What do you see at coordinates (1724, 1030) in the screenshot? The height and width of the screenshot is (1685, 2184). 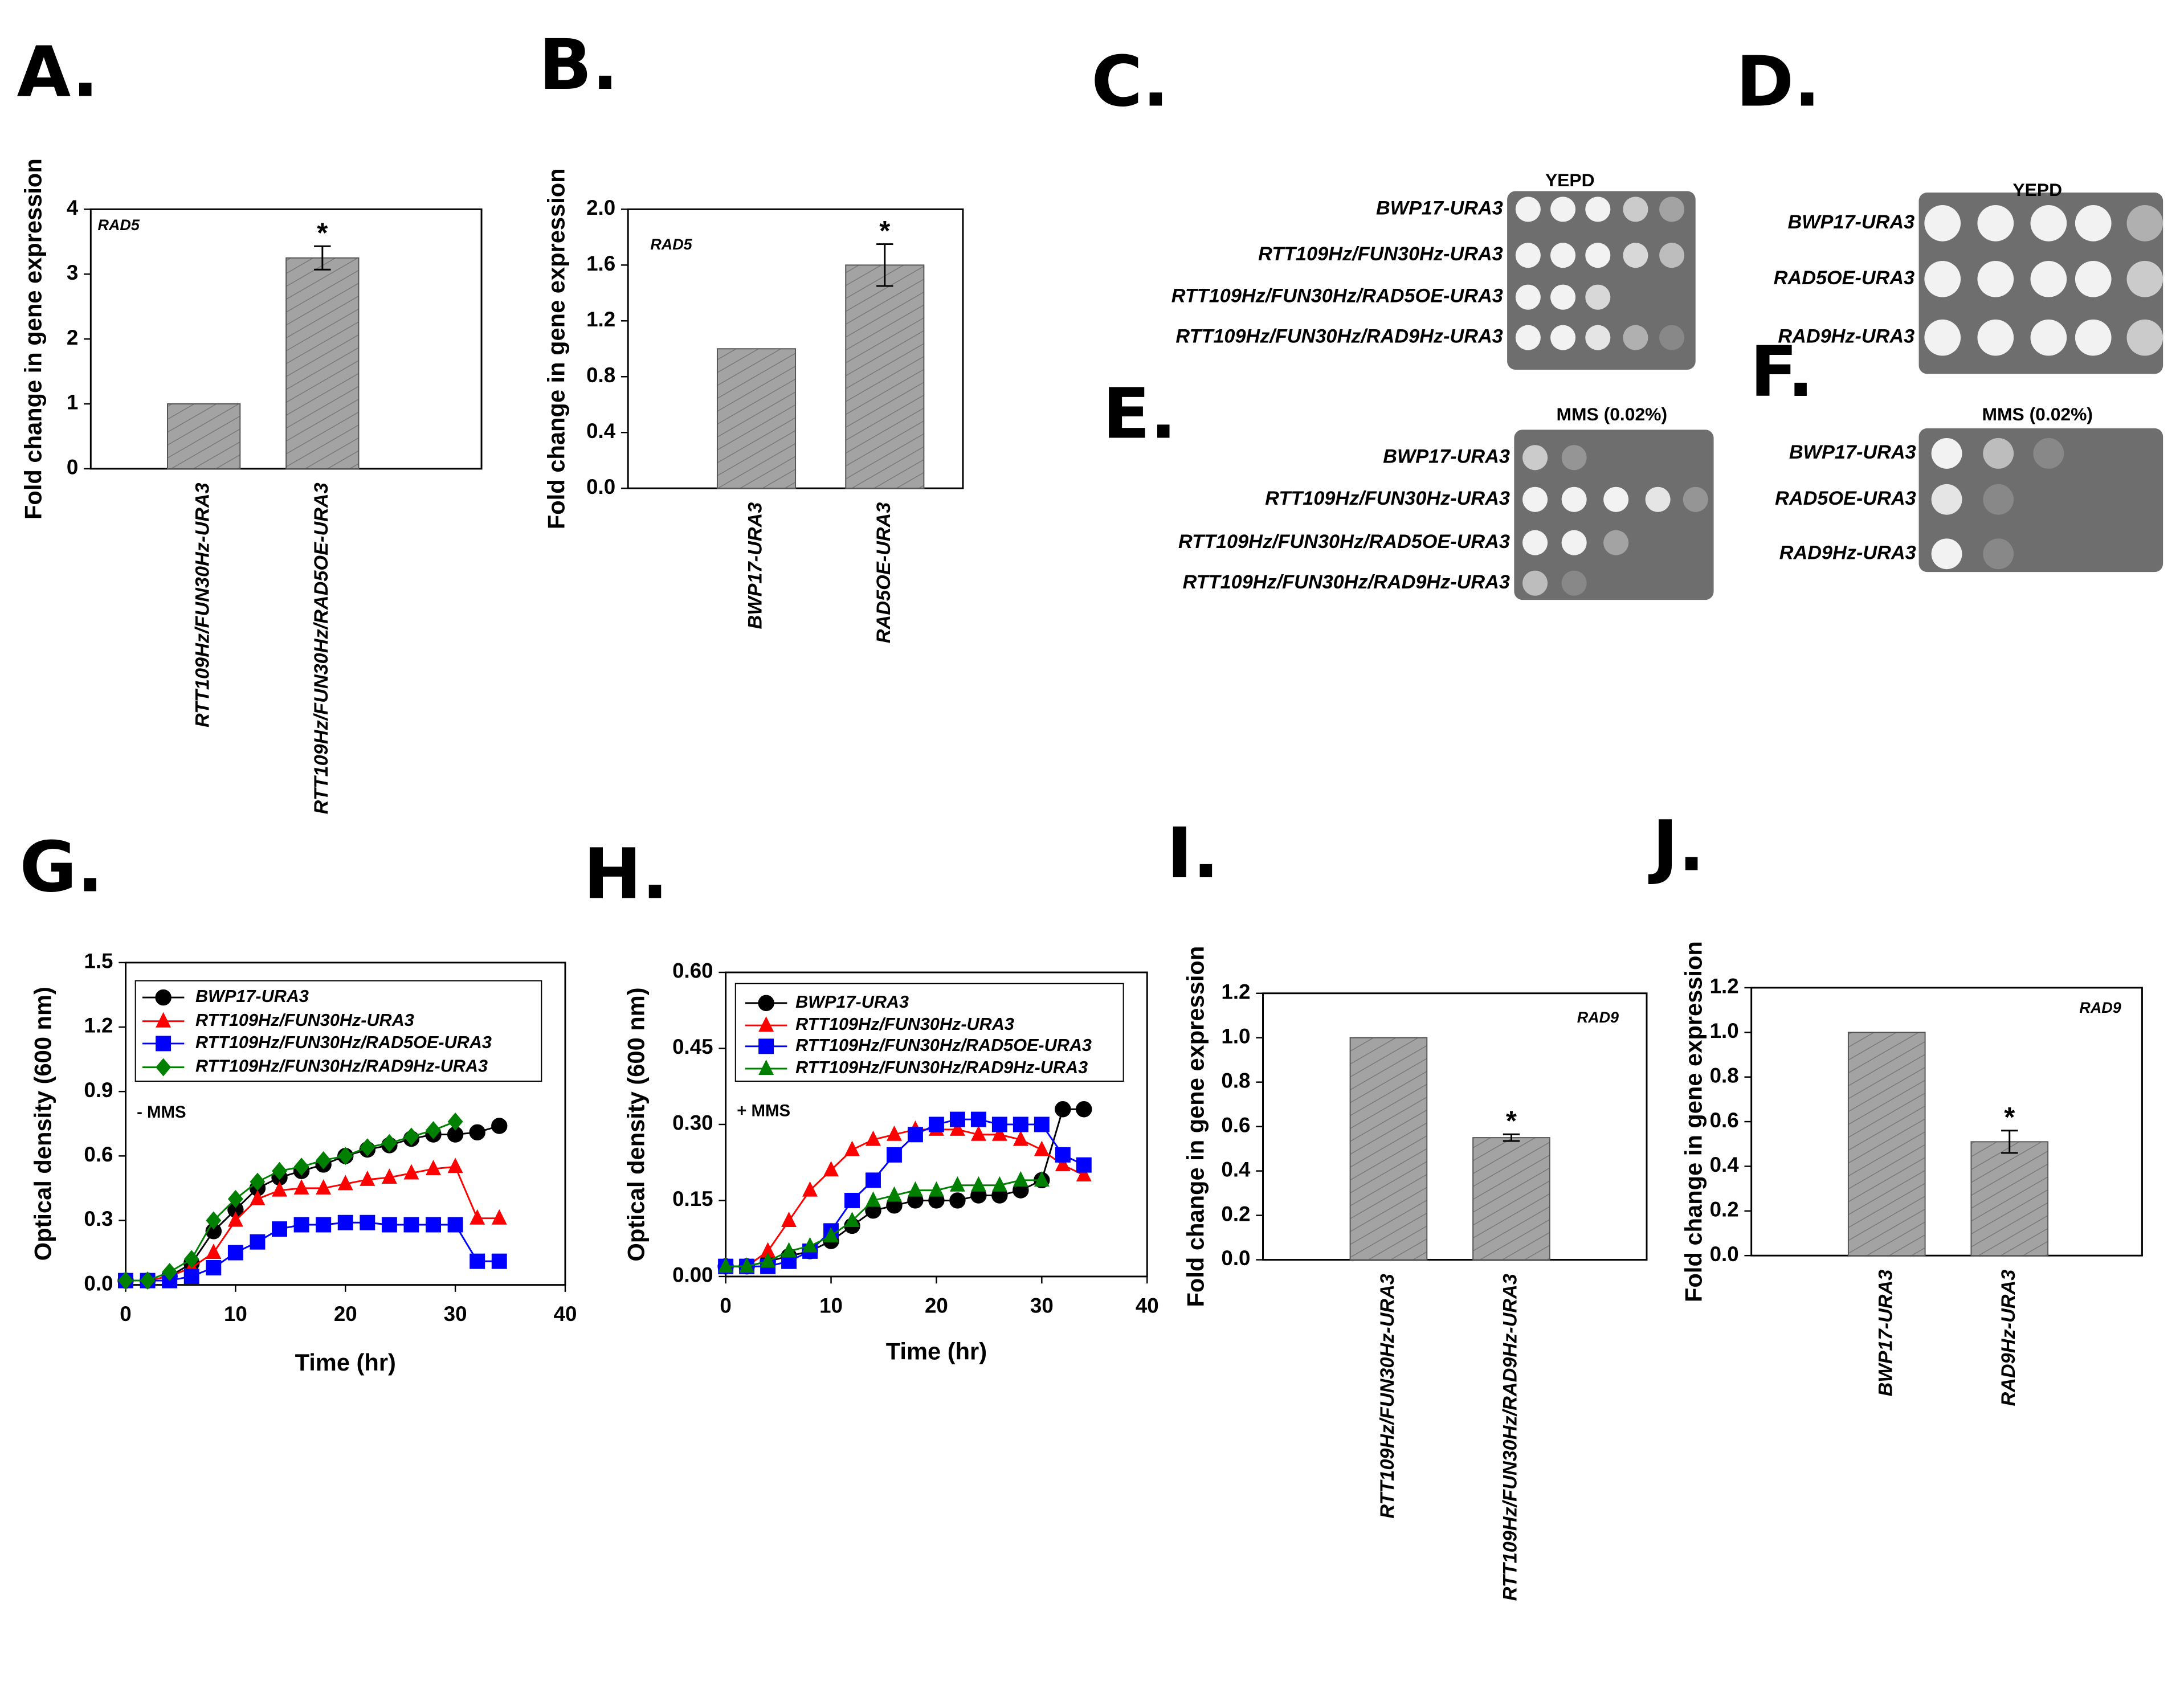 I see `y-tick-label: 1.0` at bounding box center [1724, 1030].